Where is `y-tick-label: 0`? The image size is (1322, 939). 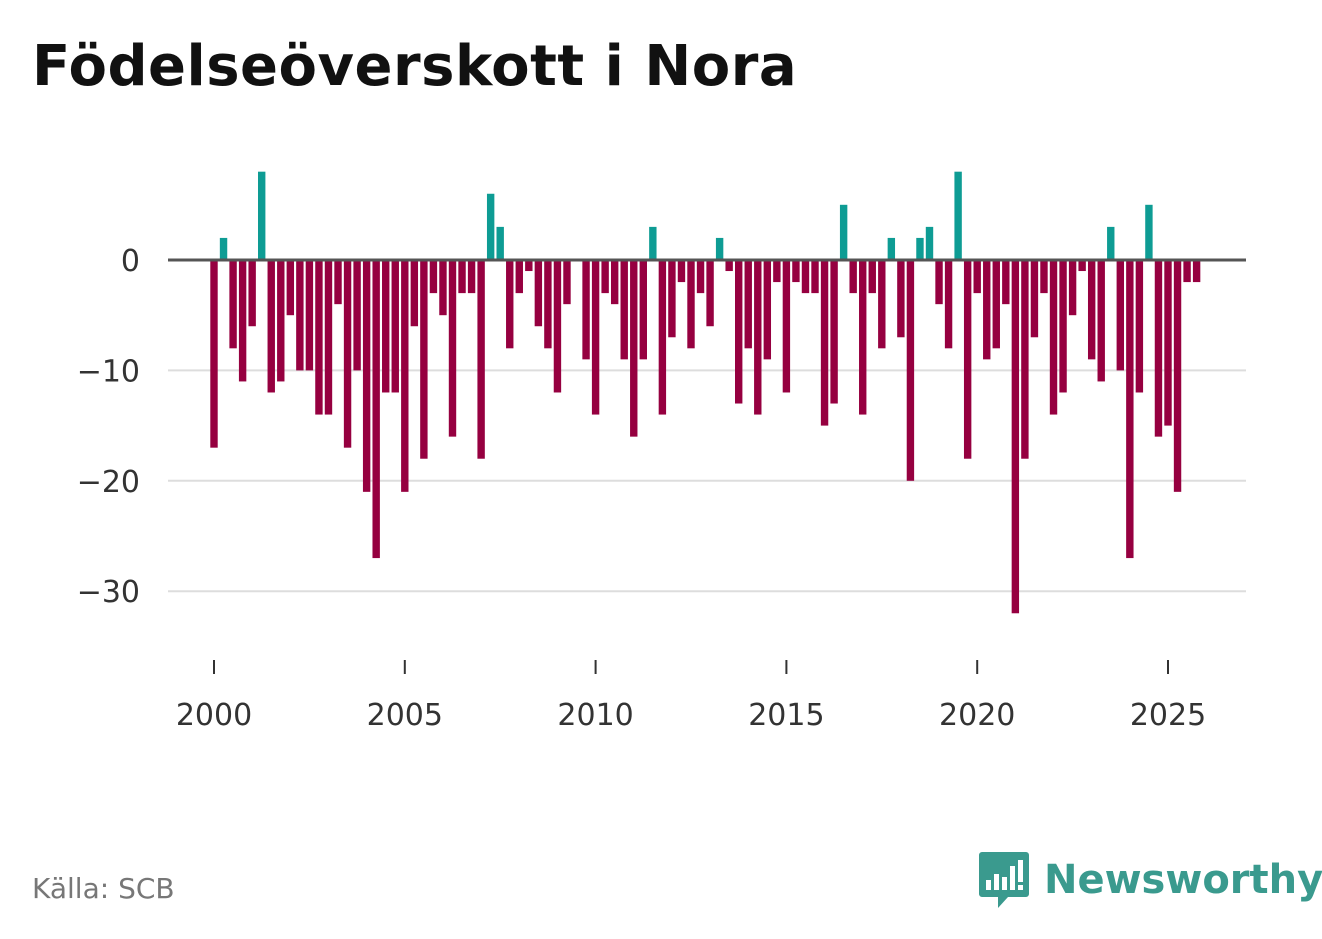 y-tick-label: 0 is located at coordinates (130, 261).